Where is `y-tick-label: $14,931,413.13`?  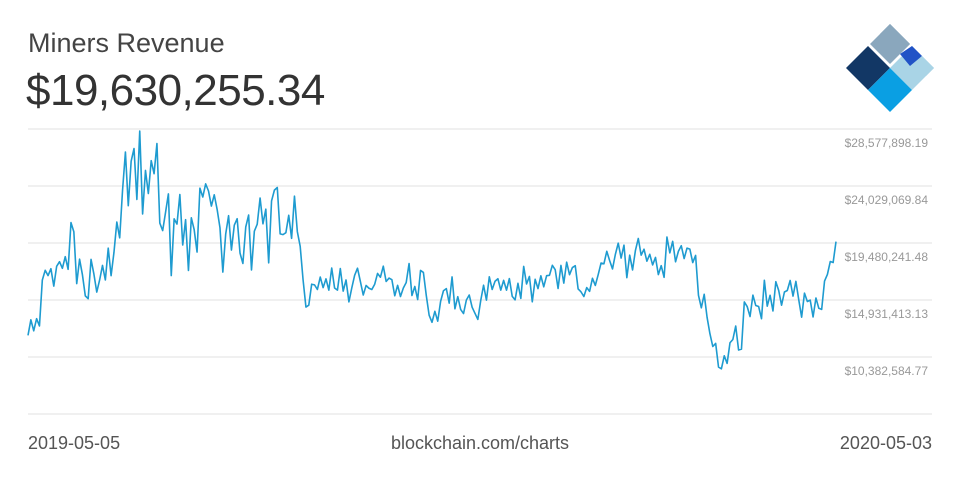 y-tick-label: $14,931,413.13 is located at coordinates (887, 314).